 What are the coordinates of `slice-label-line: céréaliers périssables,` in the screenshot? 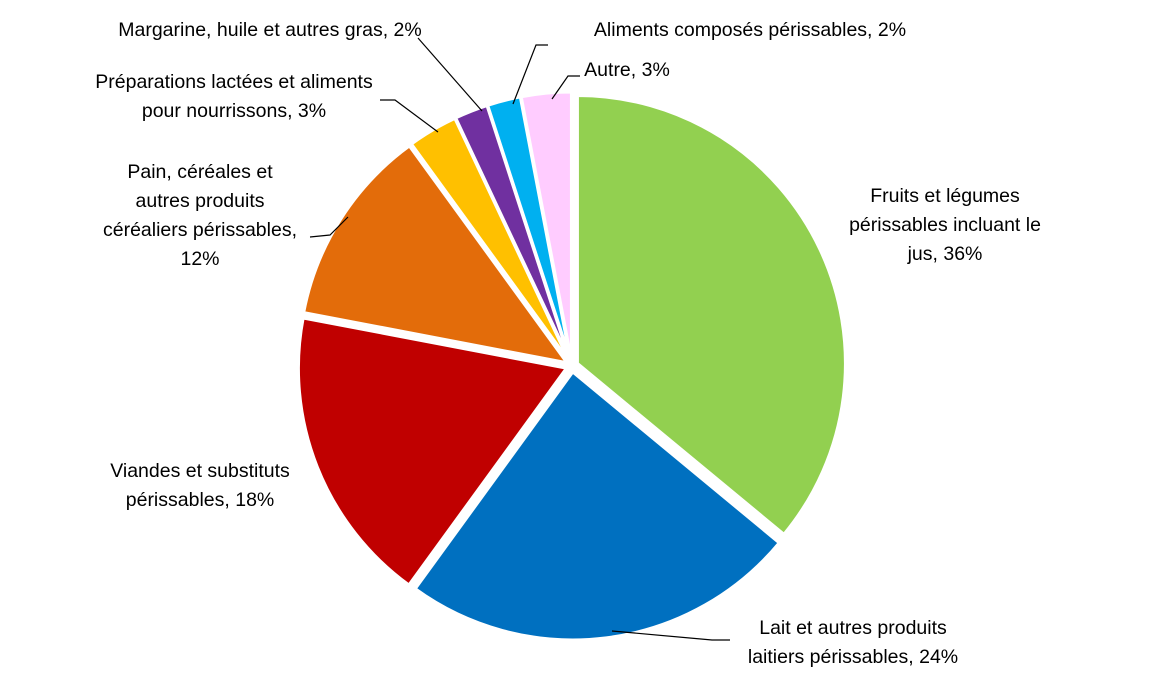 It's located at (200, 230).